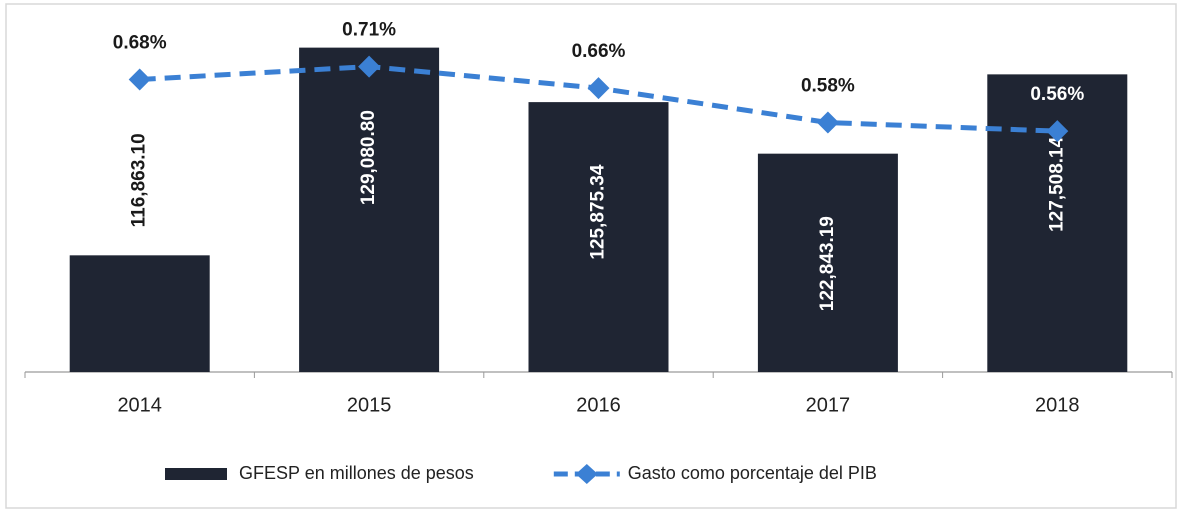  What do you see at coordinates (828, 405) in the screenshot?
I see `x-tick-label: 2017` at bounding box center [828, 405].